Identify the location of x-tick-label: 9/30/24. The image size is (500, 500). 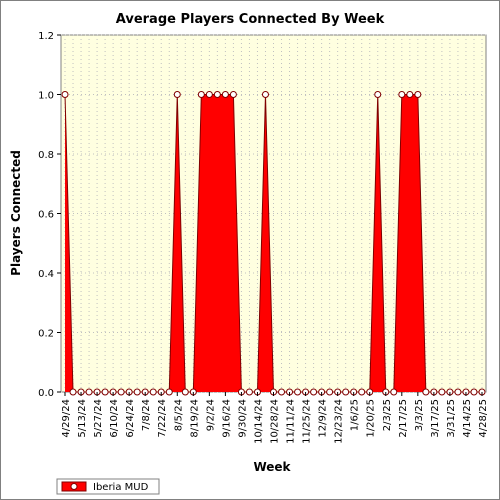
(242, 418).